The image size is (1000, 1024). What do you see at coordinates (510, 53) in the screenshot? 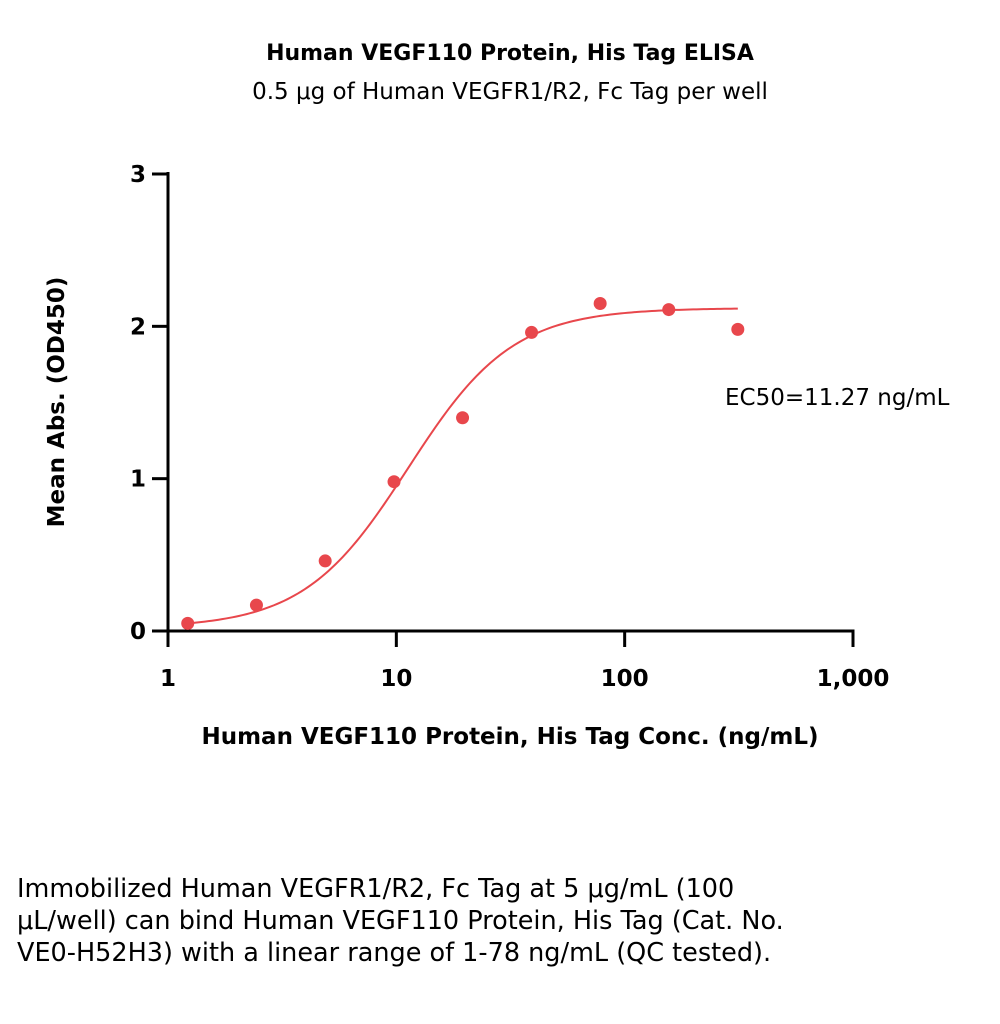
I see `chart-title: Human VEGF110 Protein, His Tag ELISA` at bounding box center [510, 53].